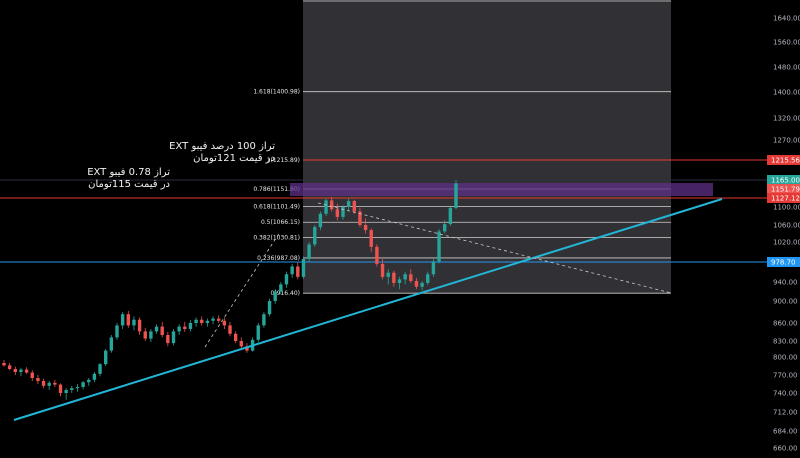 Image resolution: width=800 pixels, height=458 pixels. What do you see at coordinates (785, 358) in the screenshot?
I see `y-tick-label: 800.00` at bounding box center [785, 358].